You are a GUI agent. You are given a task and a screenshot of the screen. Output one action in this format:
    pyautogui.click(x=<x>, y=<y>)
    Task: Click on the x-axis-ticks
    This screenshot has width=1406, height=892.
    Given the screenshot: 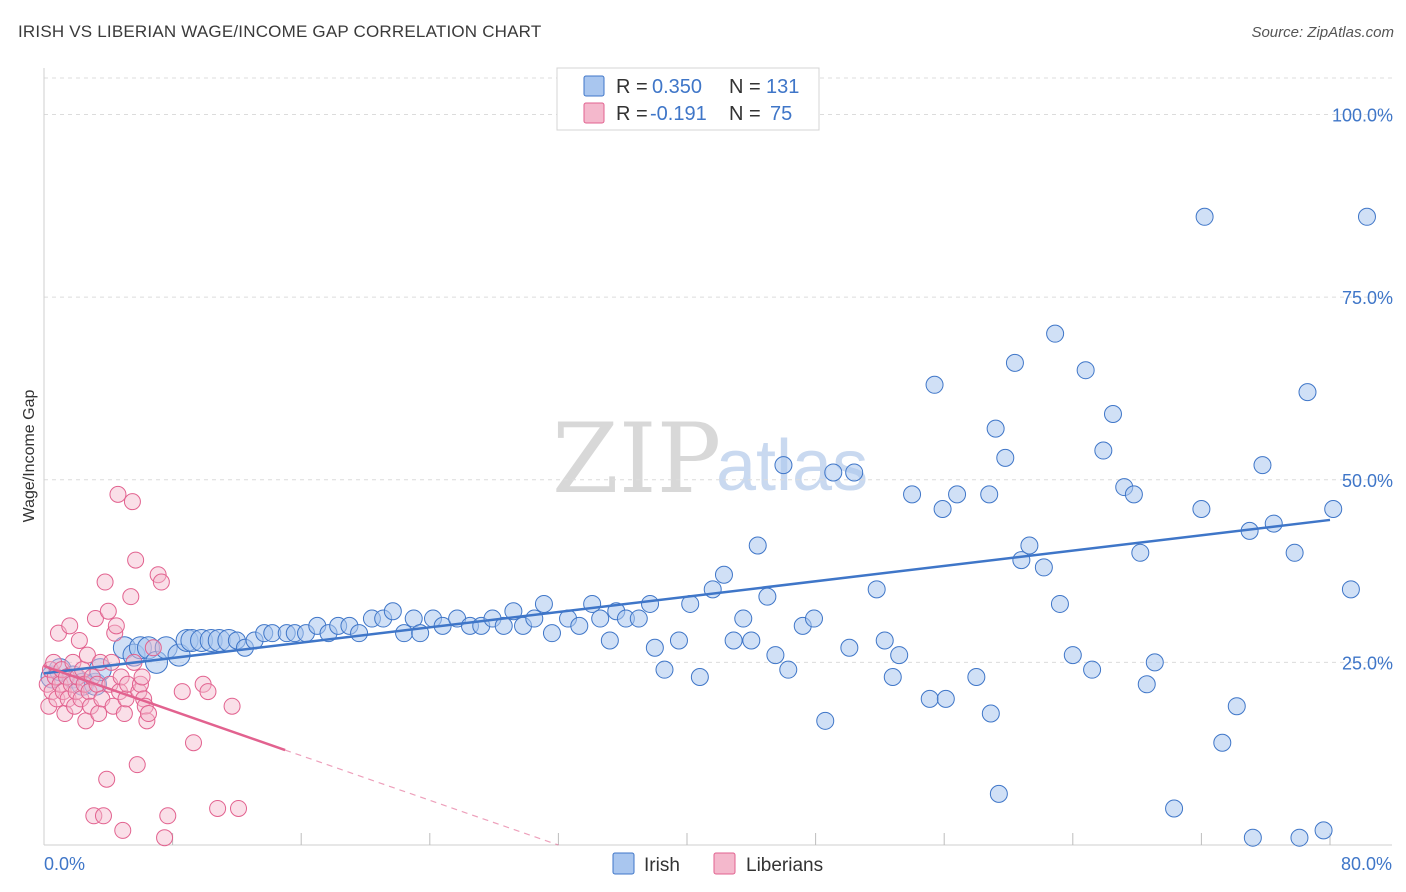 What is the action you would take?
    pyautogui.click(x=751, y=839)
    